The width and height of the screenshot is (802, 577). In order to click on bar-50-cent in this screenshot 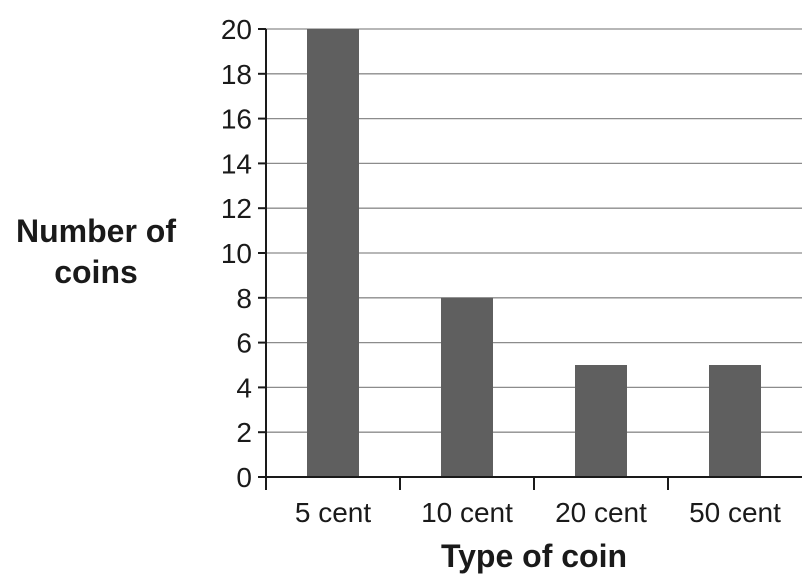, I will do `click(735, 421)`.